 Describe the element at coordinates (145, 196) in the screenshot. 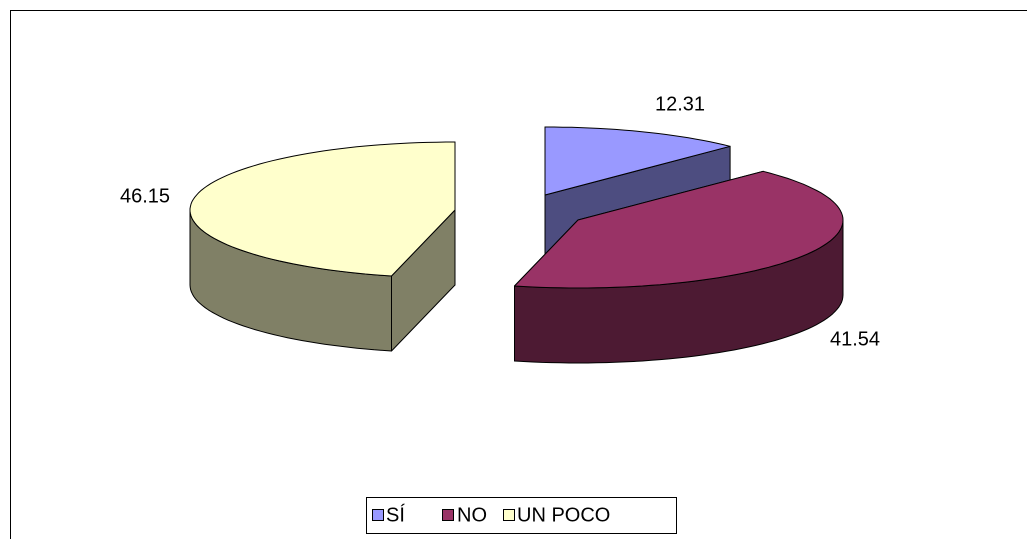

I see `data-label: 46.15` at that location.